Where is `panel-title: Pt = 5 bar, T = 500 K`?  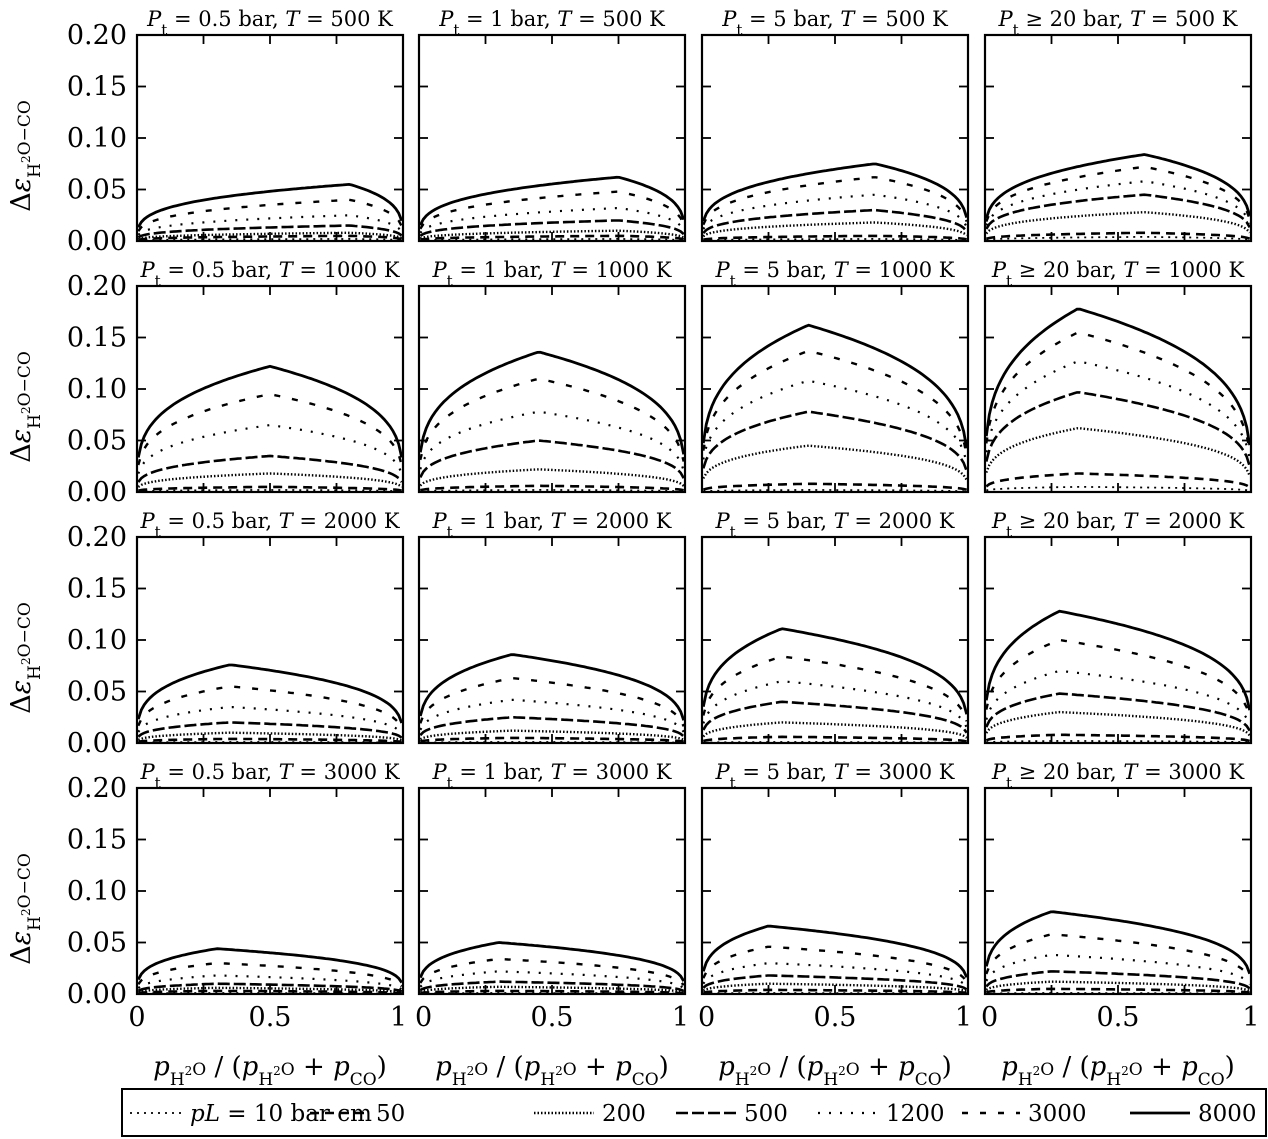
panel-title: Pt = 5 bar, T = 500 K is located at coordinates (834, 23).